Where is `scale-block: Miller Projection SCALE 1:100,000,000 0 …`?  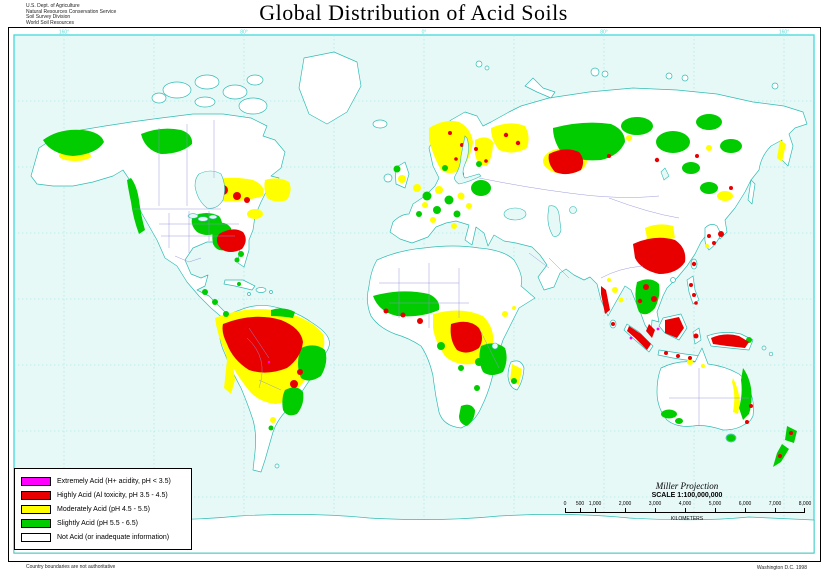
scale-block: Miller Projection SCALE 1:100,000,000 0 … is located at coordinates (687, 501).